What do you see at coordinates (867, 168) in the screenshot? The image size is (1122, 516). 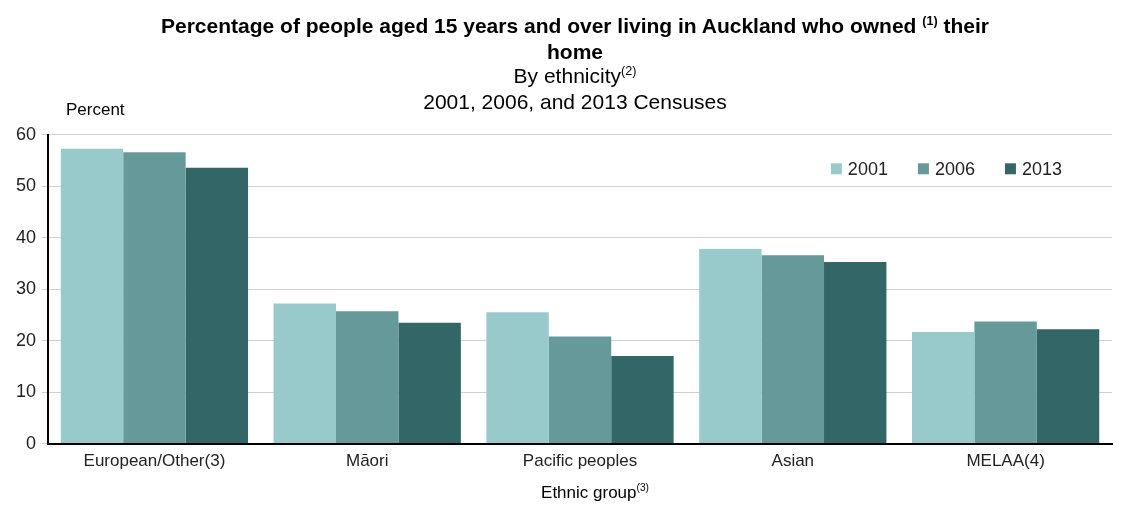 I see `legend-label: 2001` at bounding box center [867, 168].